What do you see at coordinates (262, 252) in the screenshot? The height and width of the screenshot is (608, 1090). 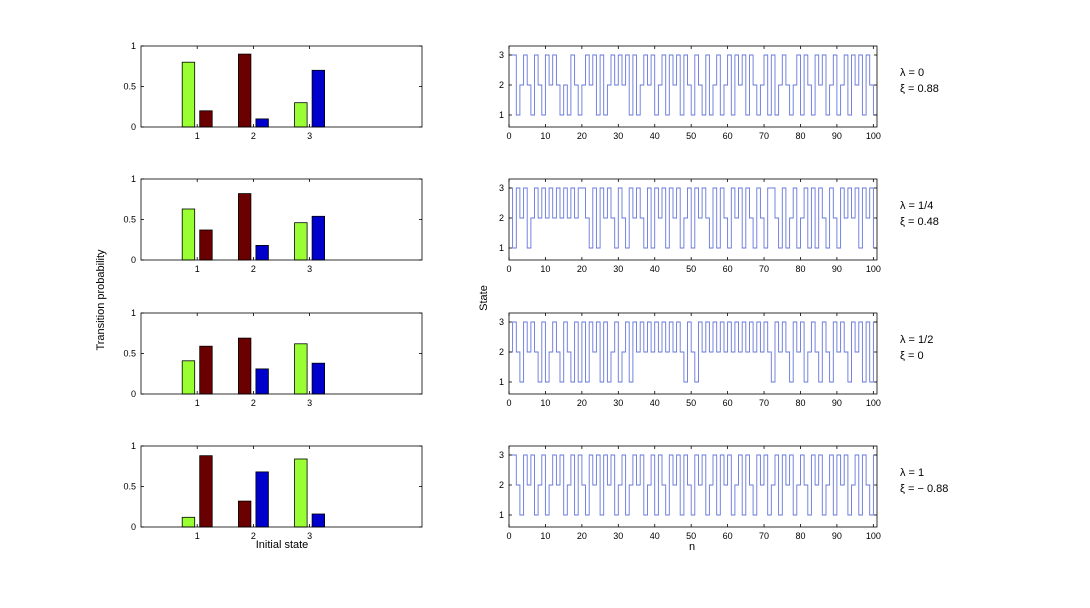 I see `bar-p2-cat2-s1` at bounding box center [262, 252].